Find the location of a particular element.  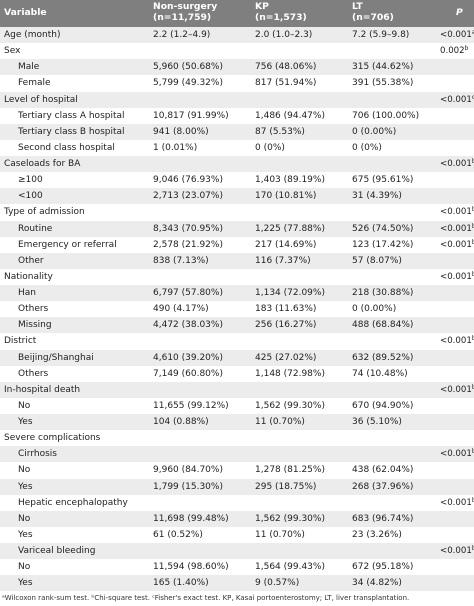

row-label: Nationality is located at coordinates (28, 276).